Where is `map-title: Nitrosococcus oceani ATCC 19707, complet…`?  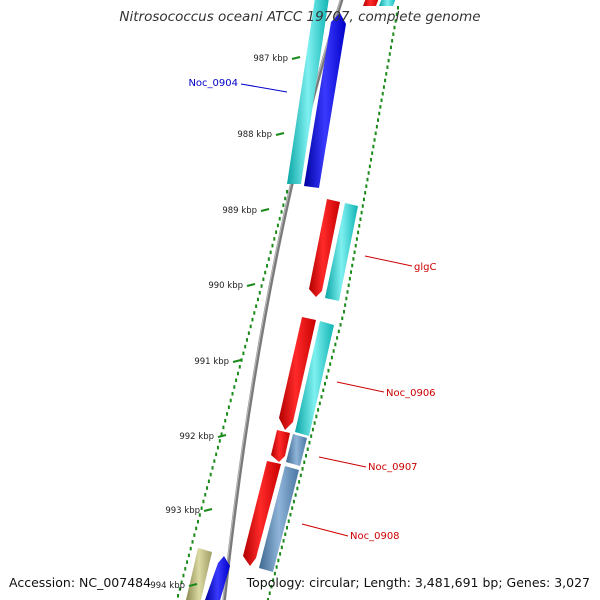 map-title: Nitrosococcus oceani ATCC 19707, complet… is located at coordinates (300, 17).